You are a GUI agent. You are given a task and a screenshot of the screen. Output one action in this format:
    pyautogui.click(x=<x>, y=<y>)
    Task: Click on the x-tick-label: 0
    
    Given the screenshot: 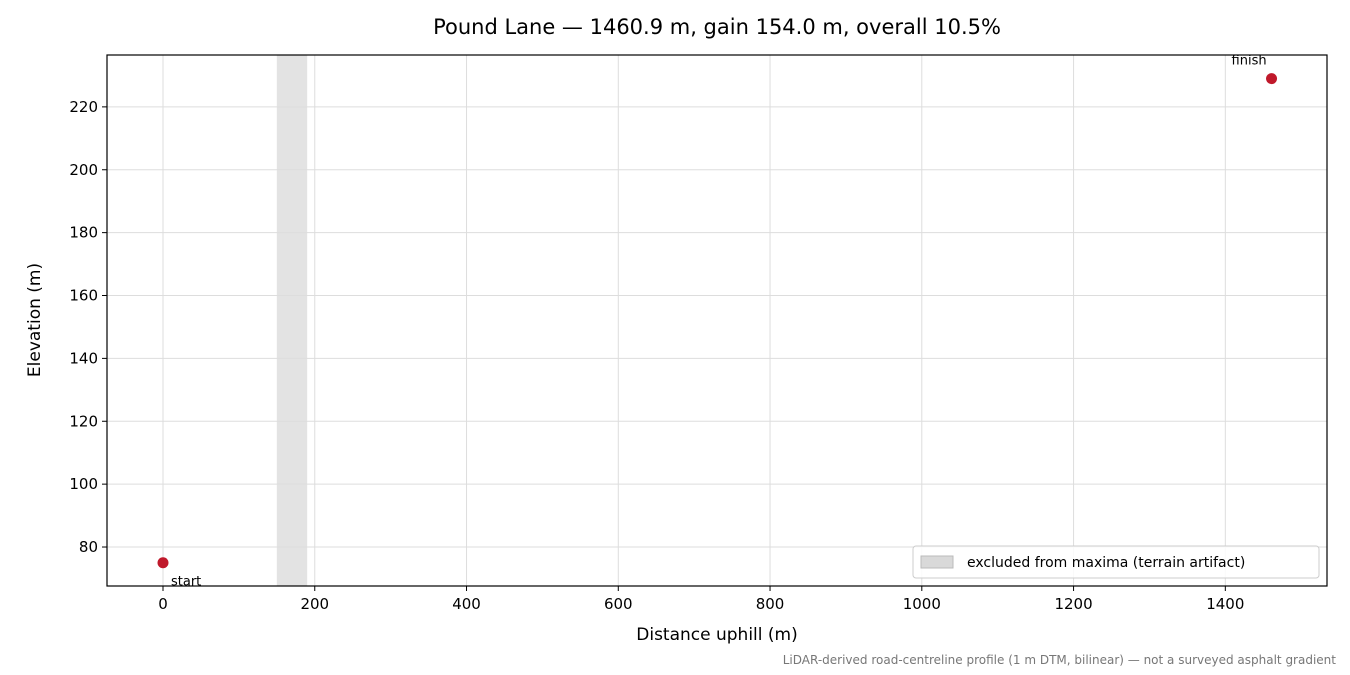 What is the action you would take?
    pyautogui.click(x=163, y=604)
    